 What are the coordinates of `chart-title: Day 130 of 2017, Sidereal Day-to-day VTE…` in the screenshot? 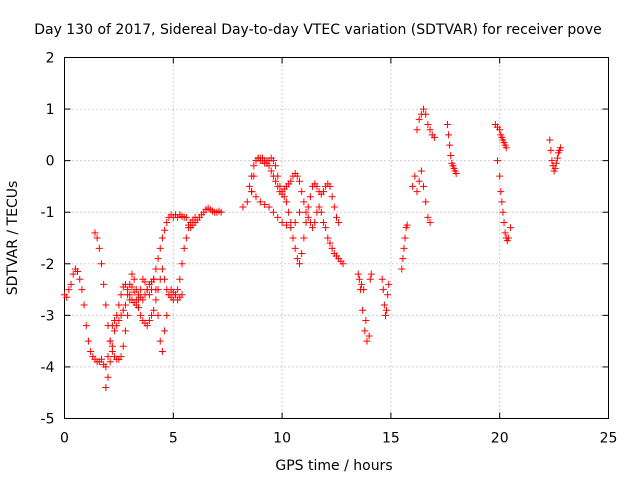 It's located at (318, 30).